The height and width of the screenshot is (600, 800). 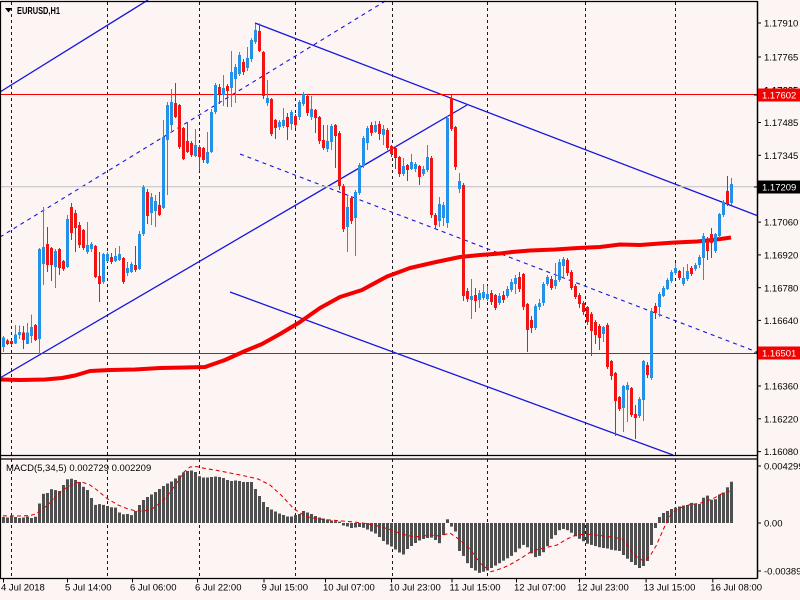 What do you see at coordinates (781, 223) in the screenshot?
I see `svg-text: 1.17060` at bounding box center [781, 223].